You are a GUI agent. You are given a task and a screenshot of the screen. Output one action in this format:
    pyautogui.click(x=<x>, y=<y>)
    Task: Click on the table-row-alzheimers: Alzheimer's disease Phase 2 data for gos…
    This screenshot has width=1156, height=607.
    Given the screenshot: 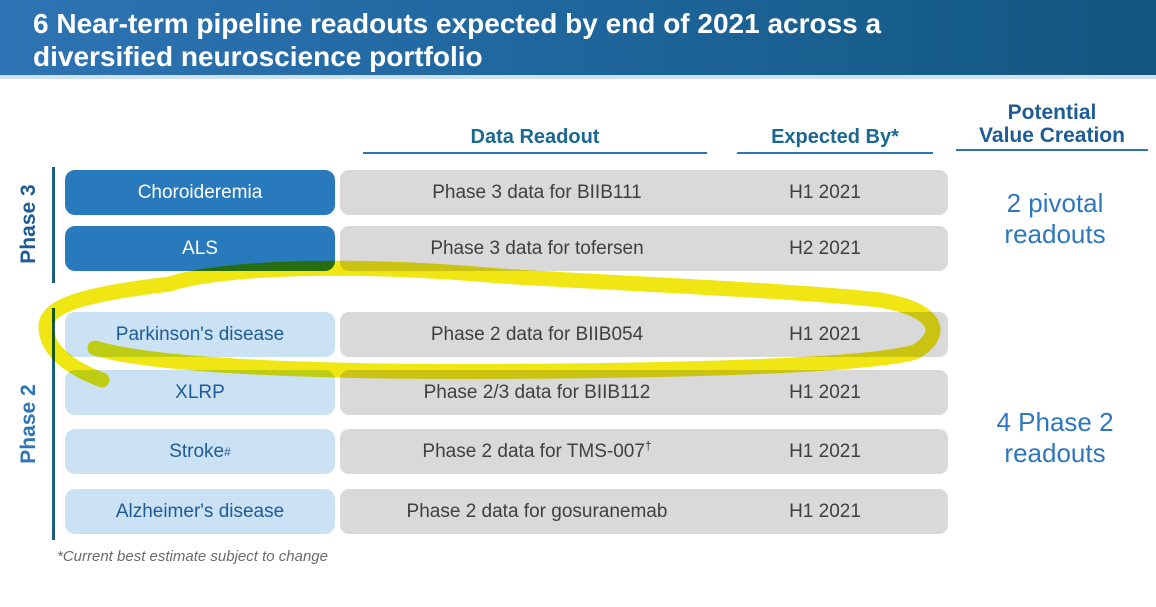 What is the action you would take?
    pyautogui.click(x=506, y=511)
    